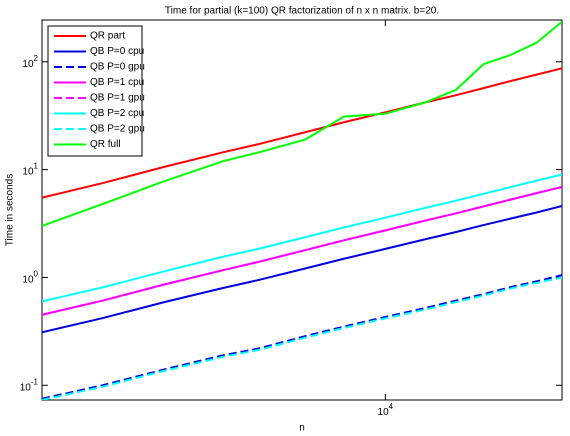 This screenshot has width=570, height=436. Describe the element at coordinates (36, 166) in the screenshot. I see `y-tick-label-exponent: 1` at that location.